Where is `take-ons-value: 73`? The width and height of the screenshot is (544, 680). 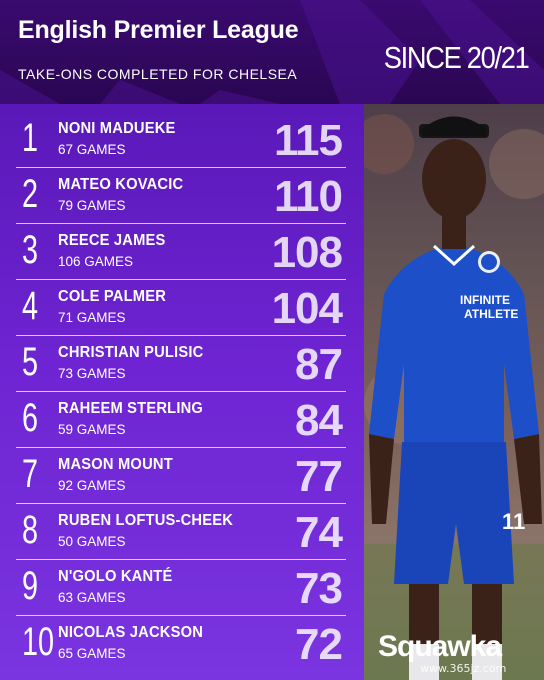 take-ons-value: 73 is located at coordinates (319, 588).